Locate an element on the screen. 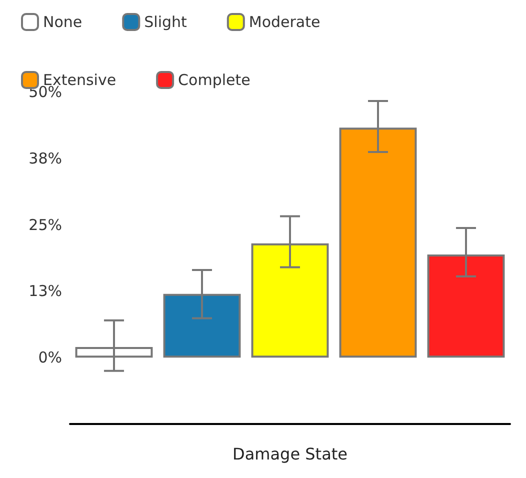 The image size is (526, 478). legend-label: Moderate is located at coordinates (284, 22).